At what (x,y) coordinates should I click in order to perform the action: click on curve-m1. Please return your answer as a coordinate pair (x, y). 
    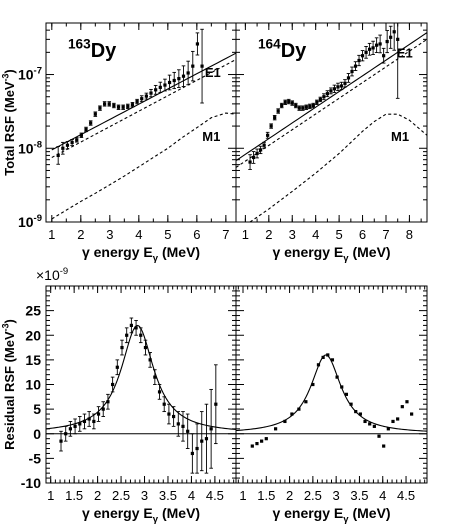
    Looking at the image, I should click on (338, 168).